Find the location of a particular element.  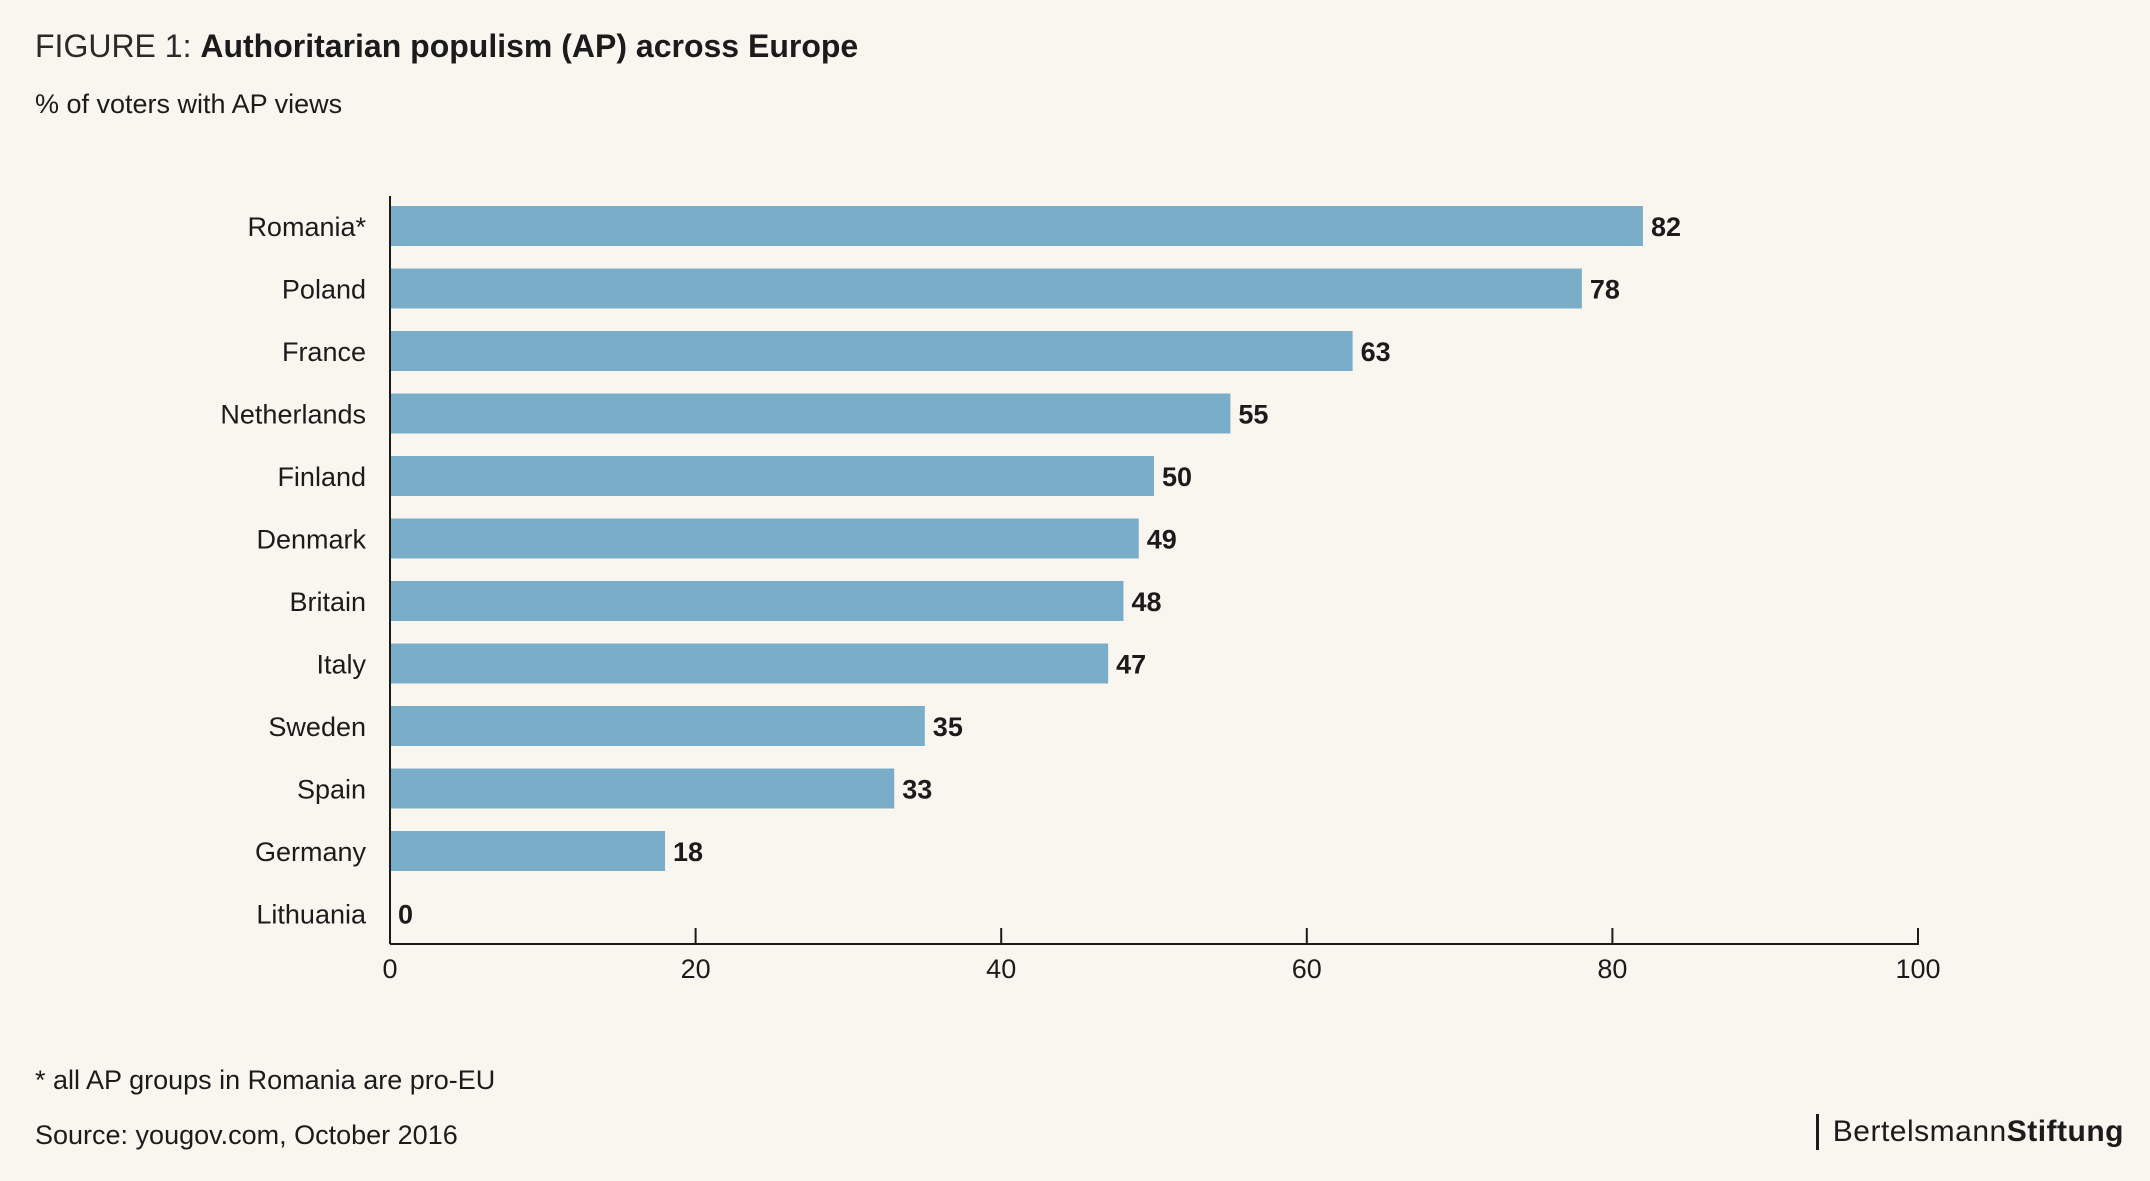

footnote: * all AP groups in Romania are pro-EU is located at coordinates (265, 1080).